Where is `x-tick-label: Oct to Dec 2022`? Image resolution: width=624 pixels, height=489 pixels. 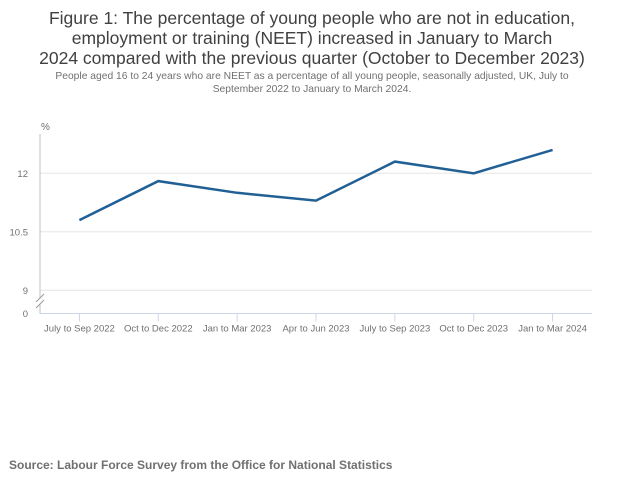
x-tick-label: Oct to Dec 2022 is located at coordinates (158, 329).